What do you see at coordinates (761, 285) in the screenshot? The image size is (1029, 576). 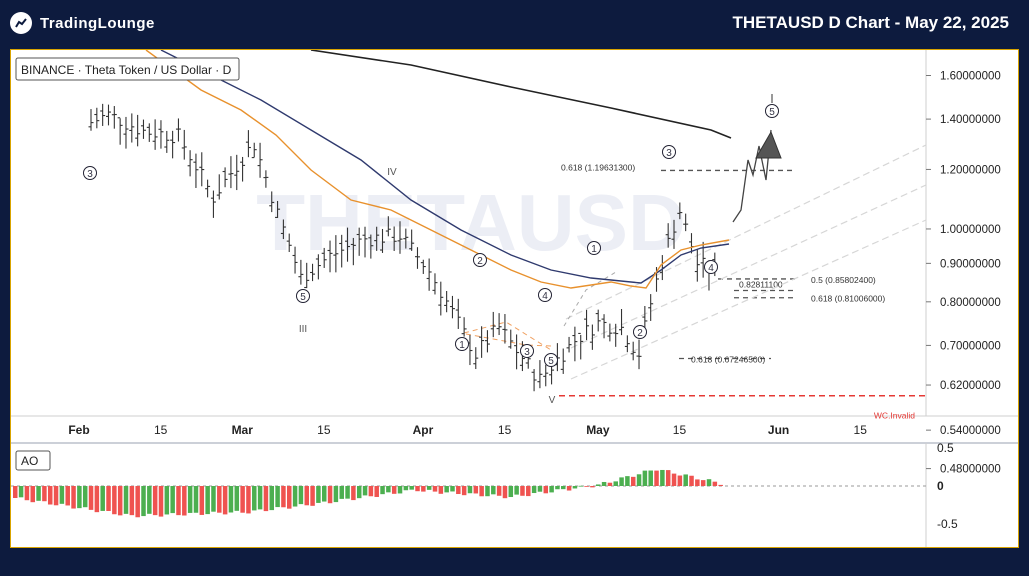 I see `fib-level-label: 0.82811100` at bounding box center [761, 285].